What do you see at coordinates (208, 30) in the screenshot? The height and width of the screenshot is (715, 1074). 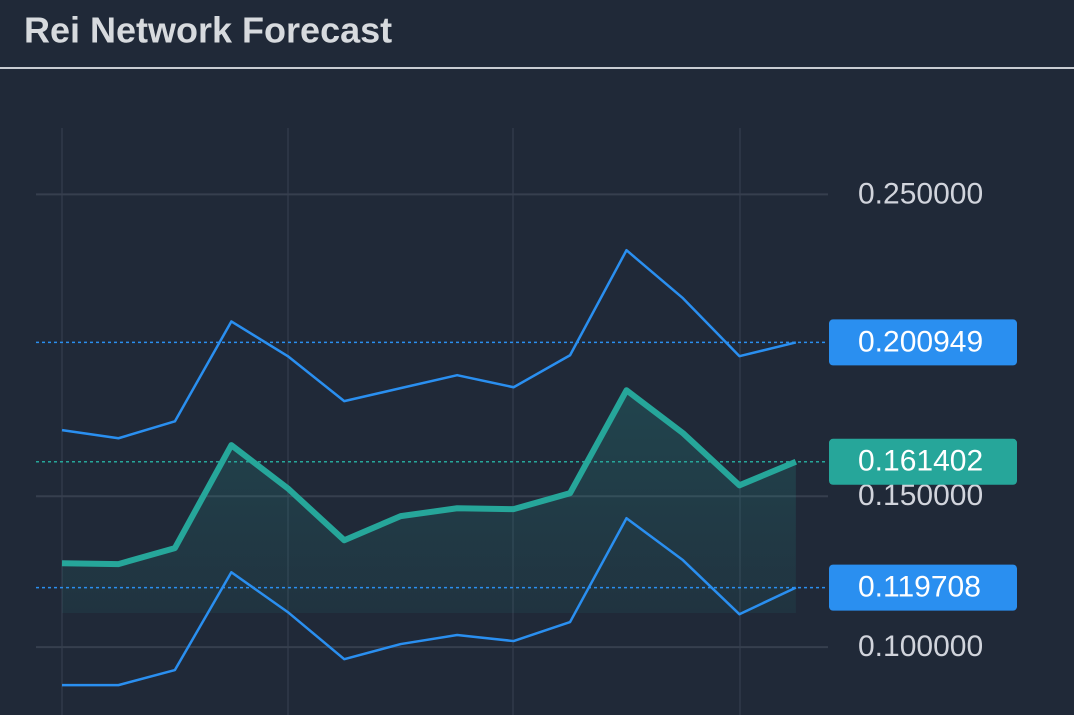 I see `chart-title: Rei Network Forecast` at bounding box center [208, 30].